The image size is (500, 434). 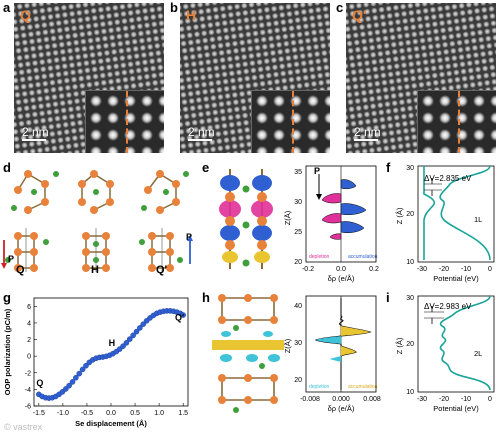 I want to click on panel-letter-a: a, so click(x=7, y=7).